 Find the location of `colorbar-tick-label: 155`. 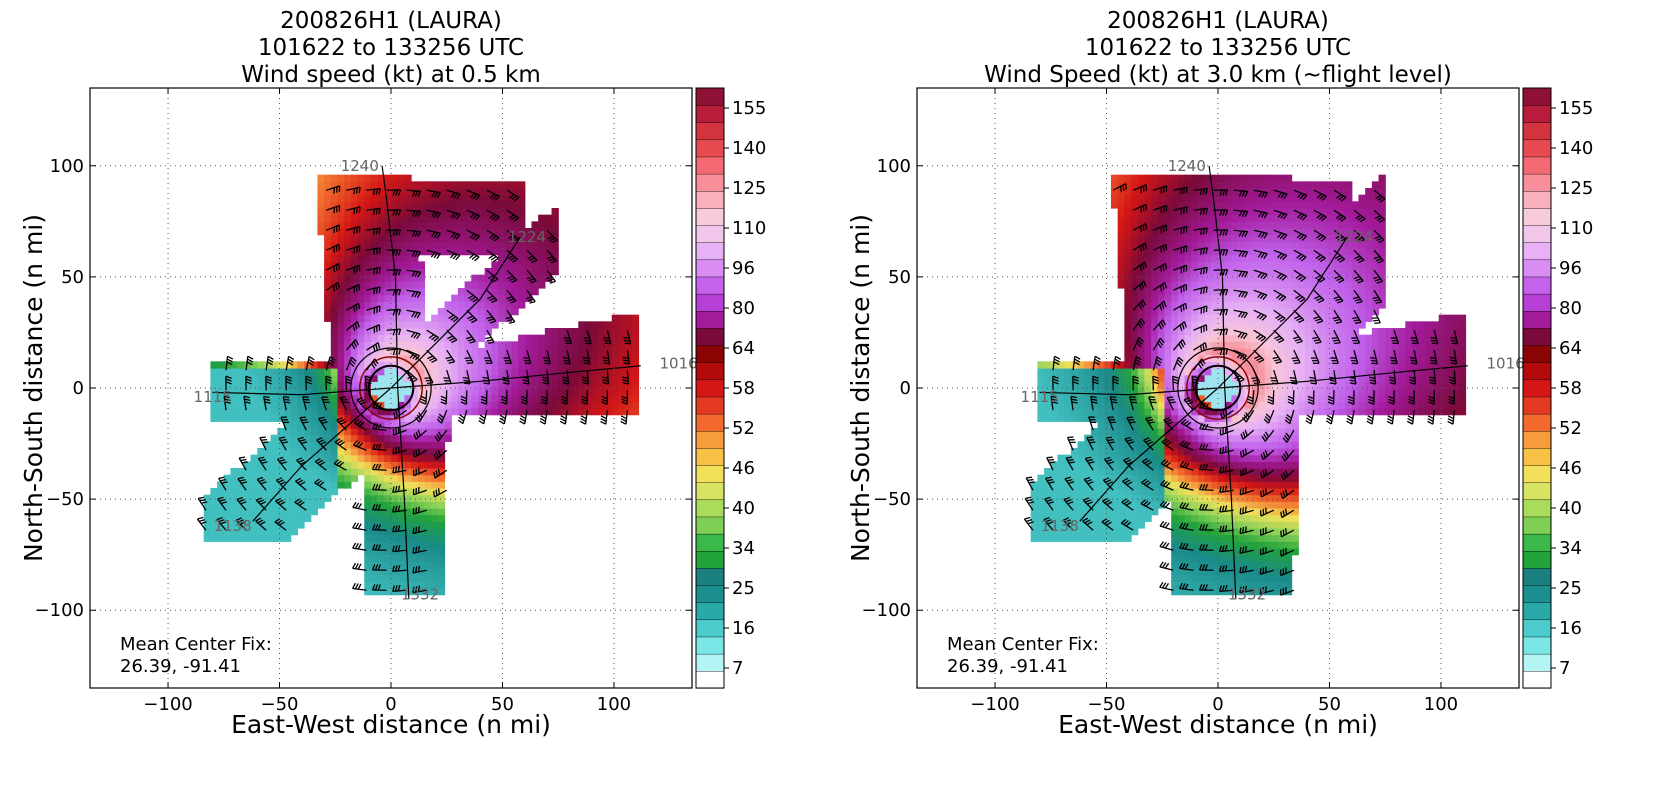

colorbar-tick-label: 155 is located at coordinates (1576, 108).